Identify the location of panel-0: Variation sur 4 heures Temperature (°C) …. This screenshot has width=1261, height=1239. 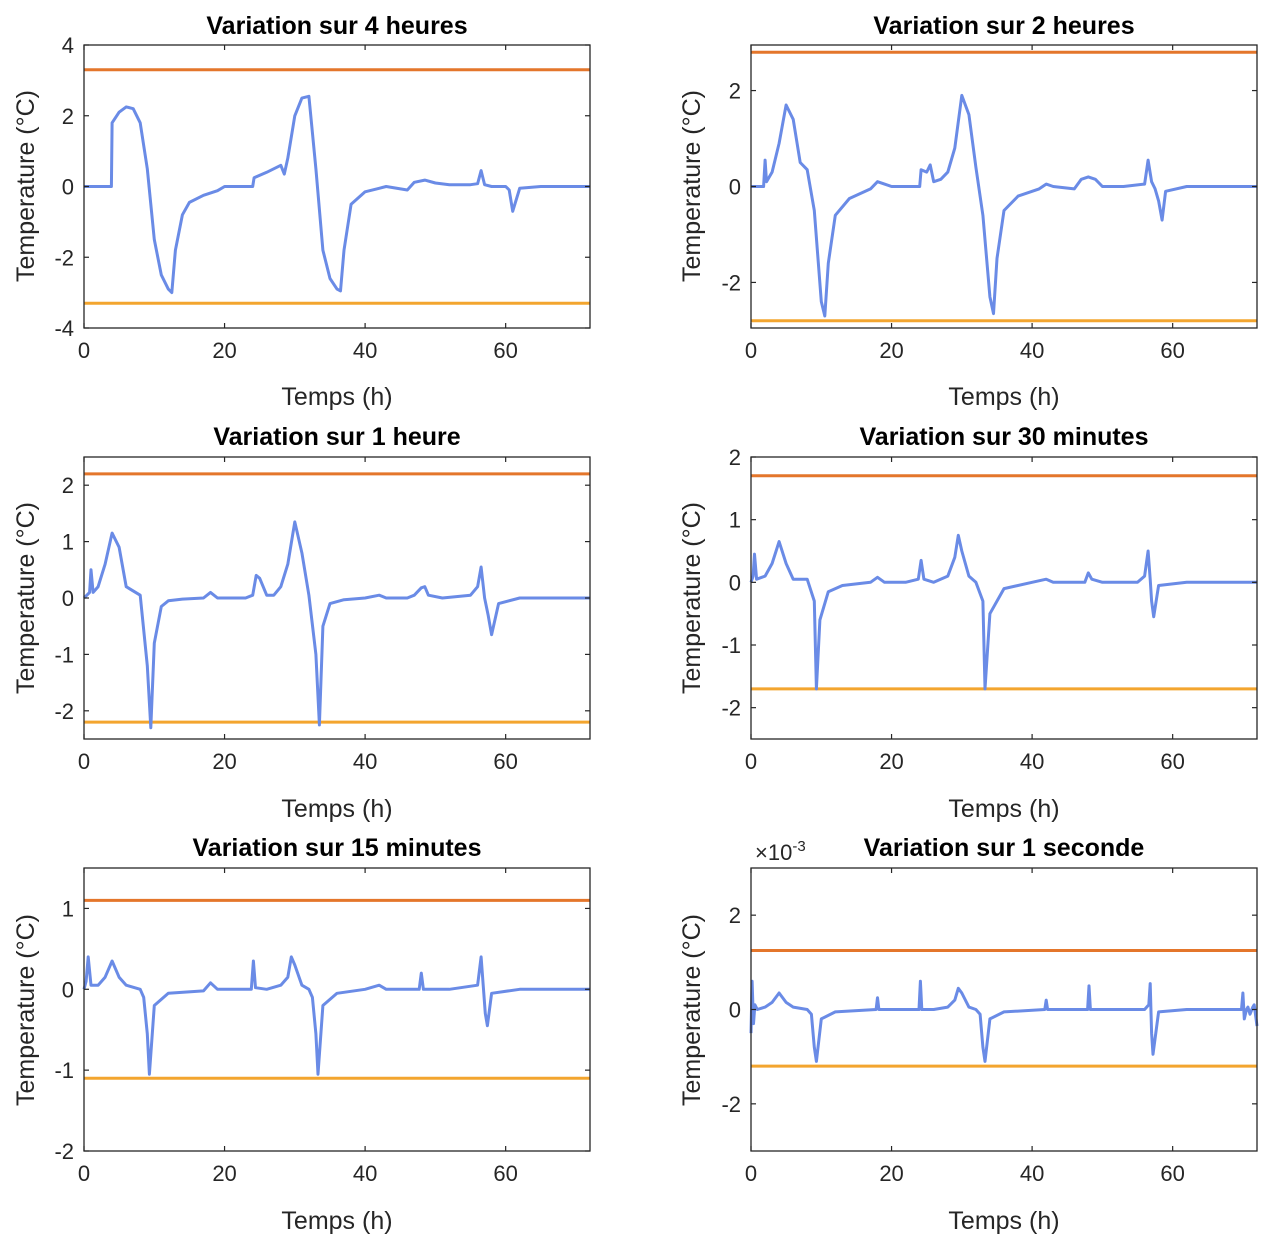
(301, 211).